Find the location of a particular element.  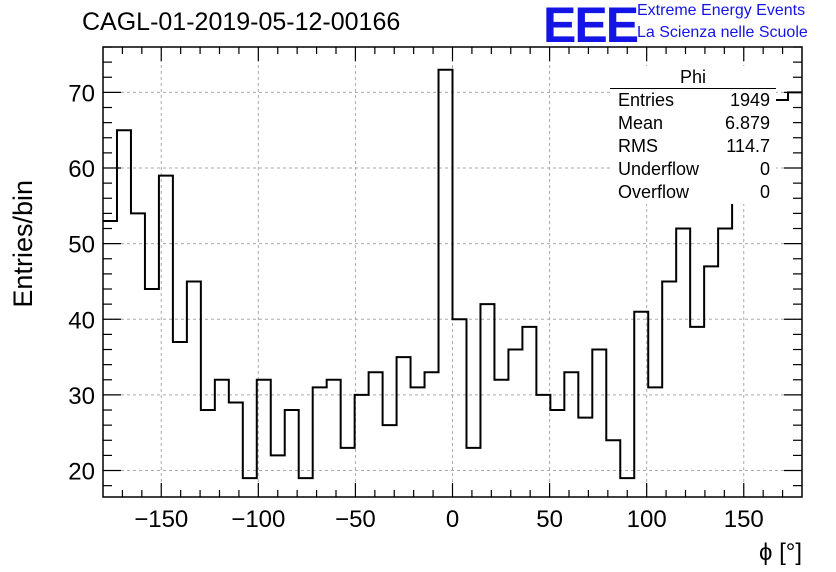

stats-row-underflow: Underflow 0 is located at coordinates (693, 169).